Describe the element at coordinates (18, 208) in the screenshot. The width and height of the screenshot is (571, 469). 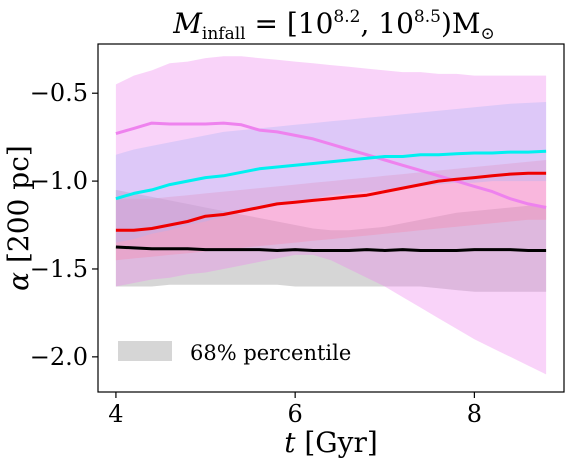
I see `y-axis-label-unit: [200 pc]` at that location.